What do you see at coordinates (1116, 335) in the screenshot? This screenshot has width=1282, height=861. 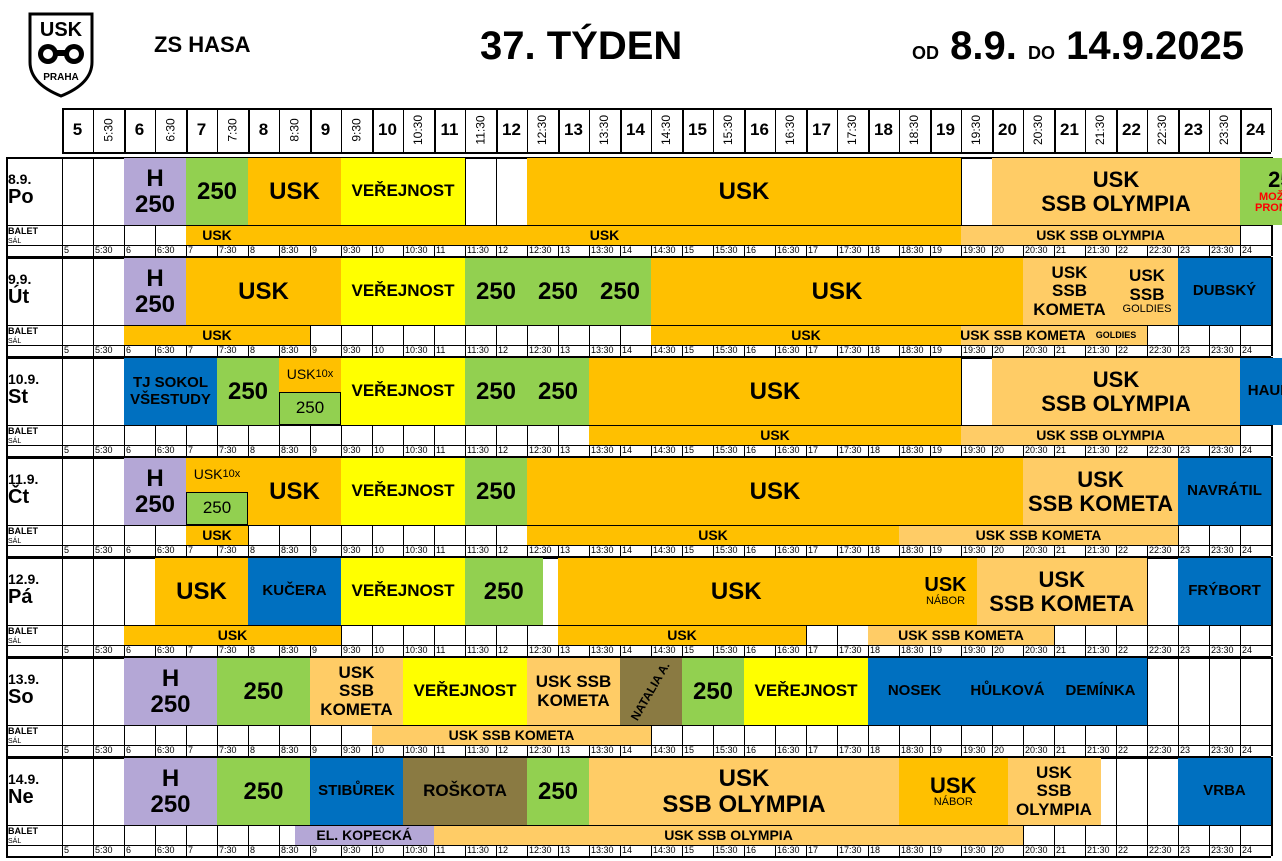 I see `balet-block: GOLDIES` at bounding box center [1116, 335].